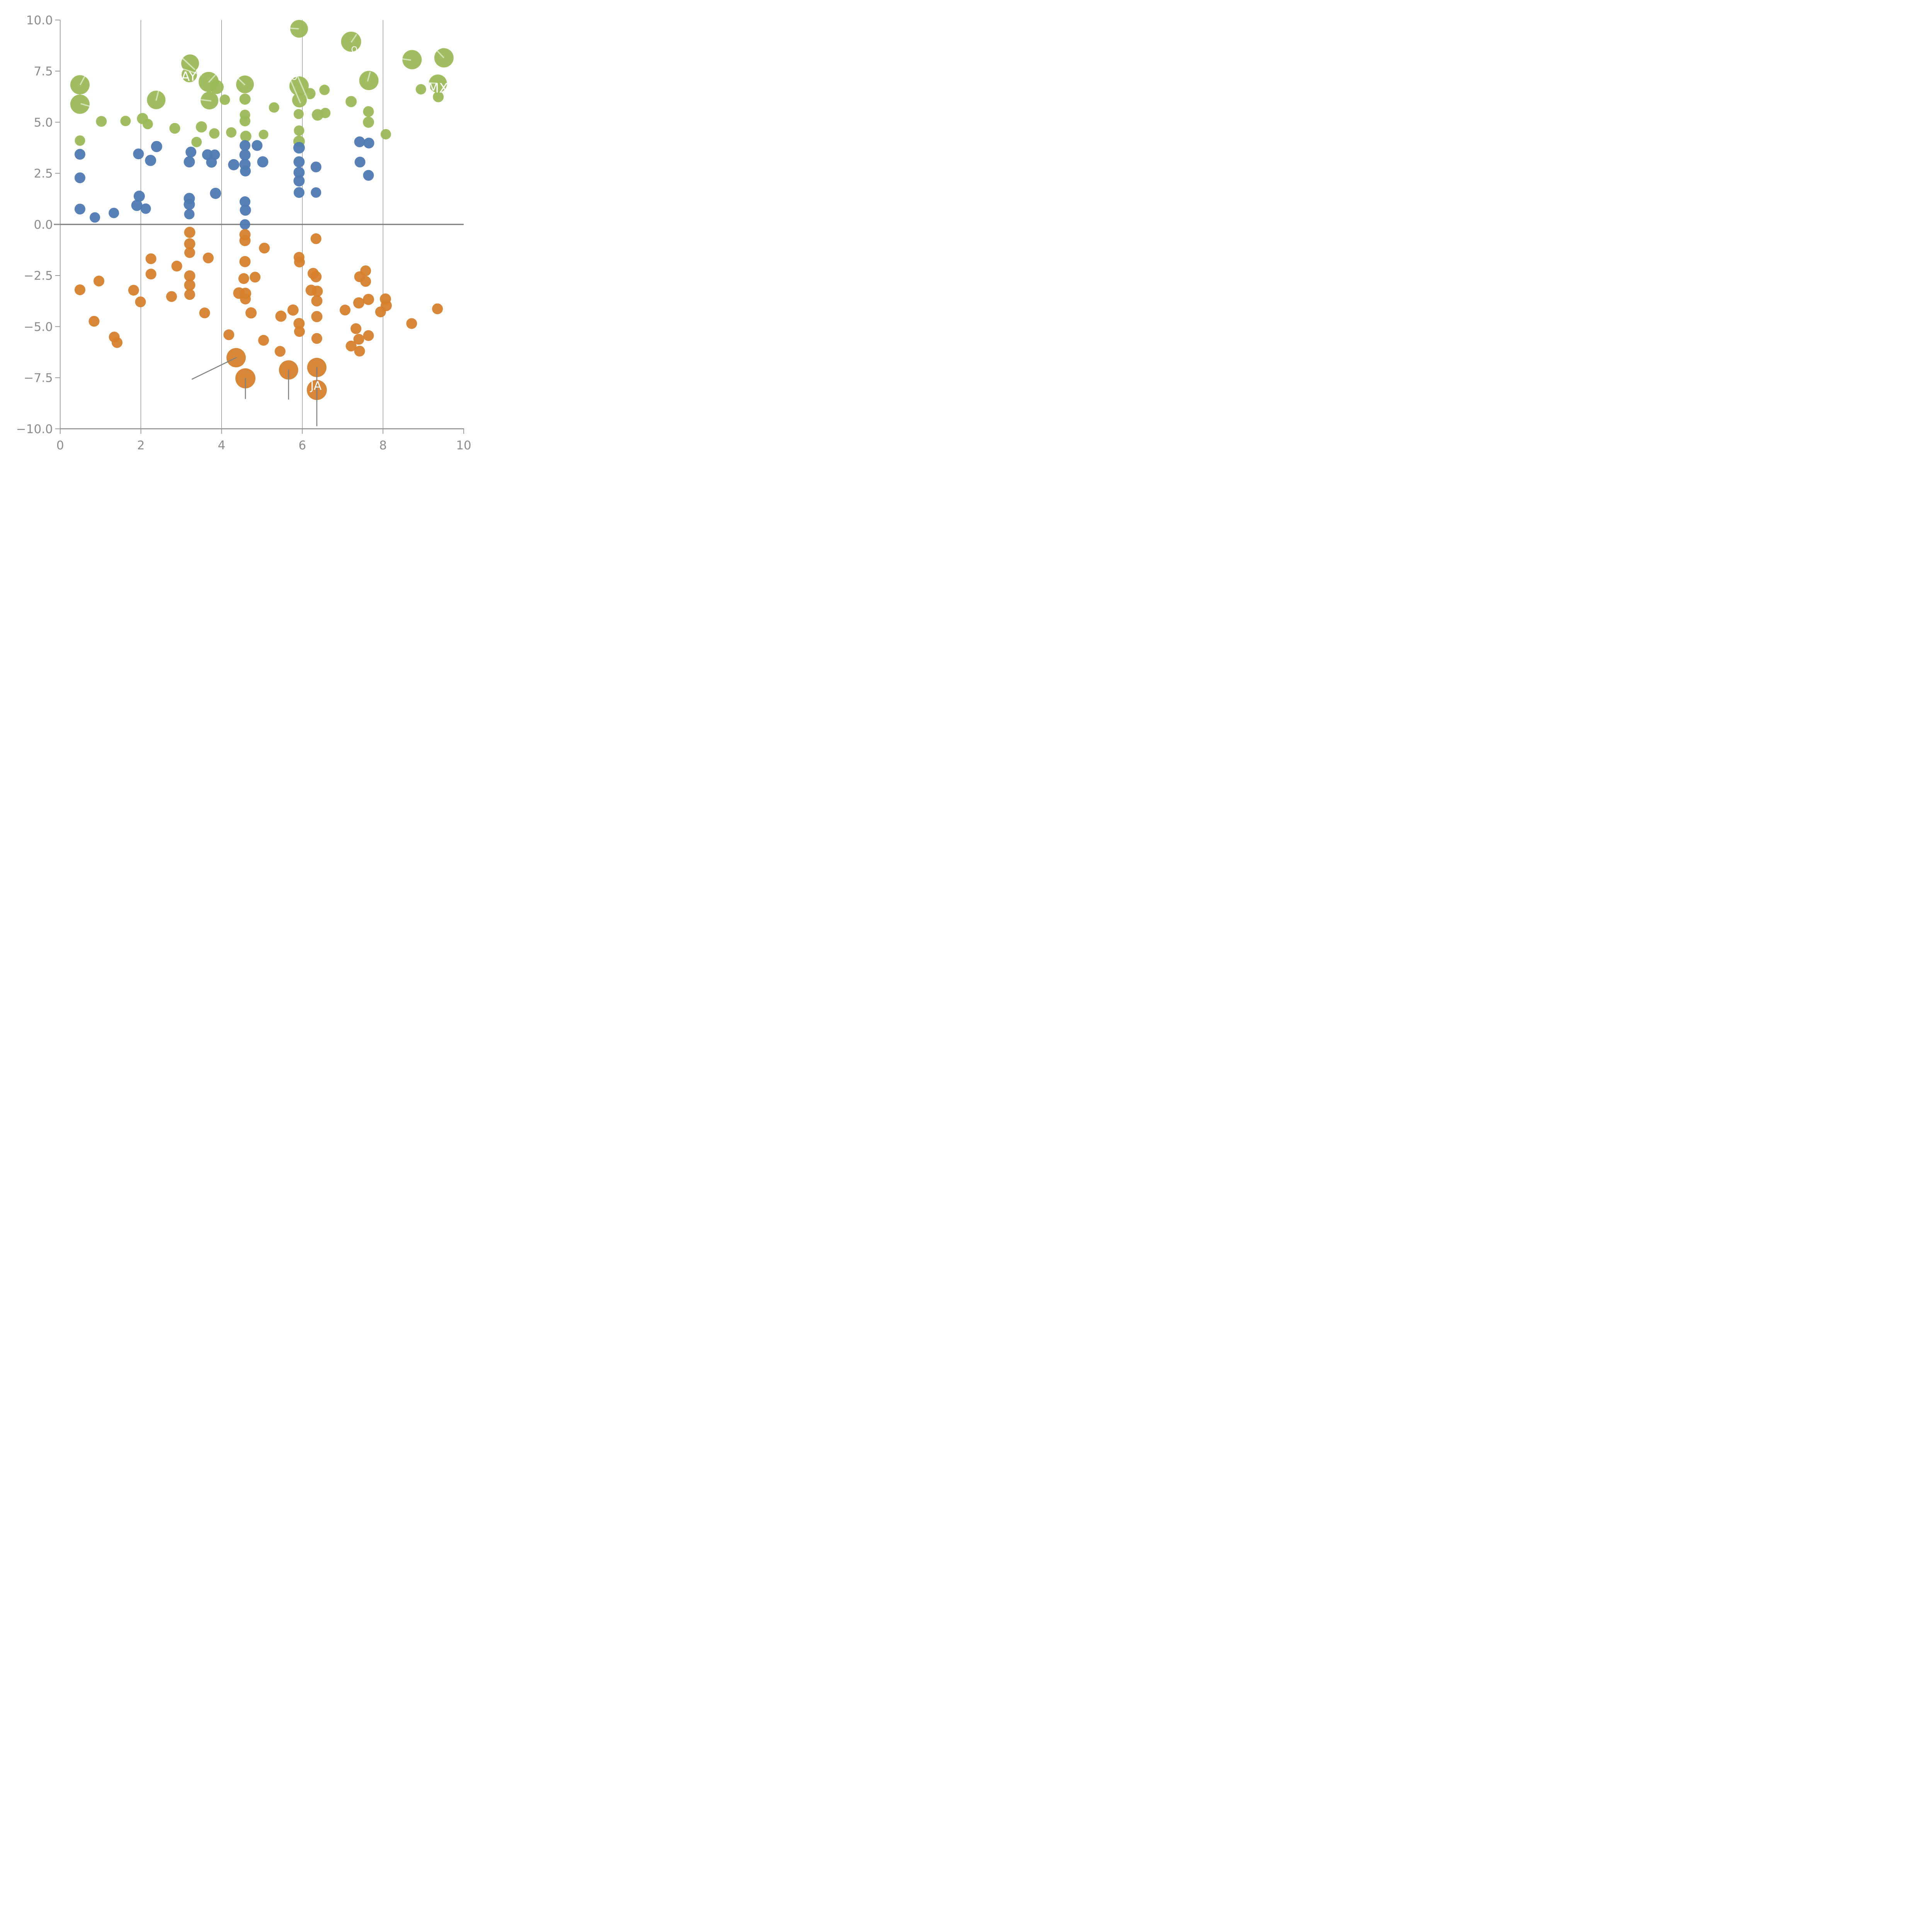 This screenshot has height=1932, width=1932. Describe the element at coordinates (316, 386) in the screenshot. I see `bubble-label-JA: JA` at that location.